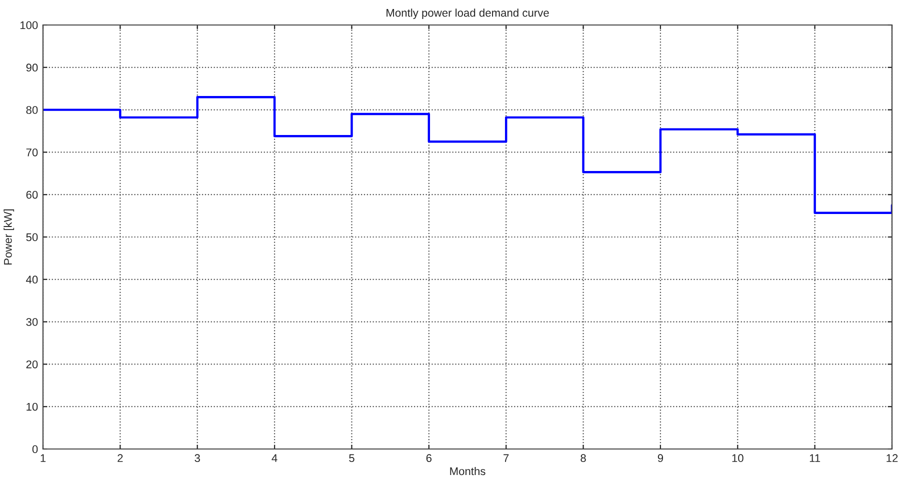 The height and width of the screenshot is (480, 901). I want to click on x-axis-title: Months, so click(468, 471).